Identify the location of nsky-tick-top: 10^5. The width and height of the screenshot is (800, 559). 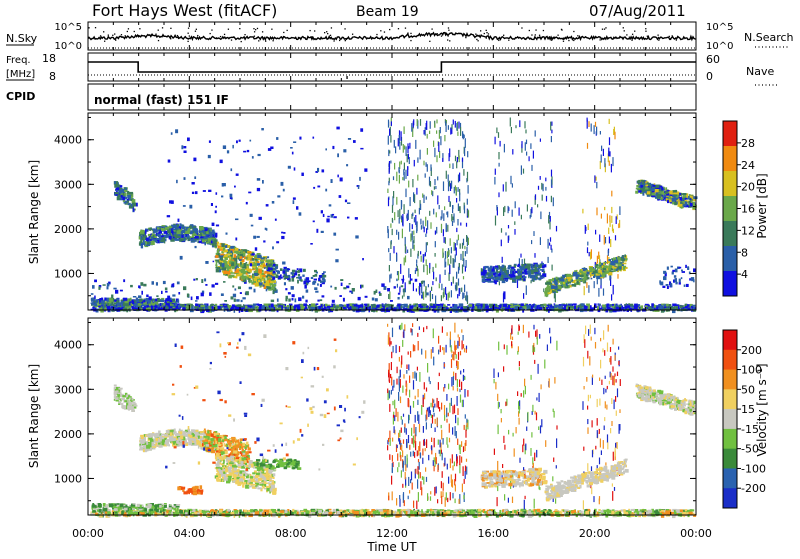
(68, 27).